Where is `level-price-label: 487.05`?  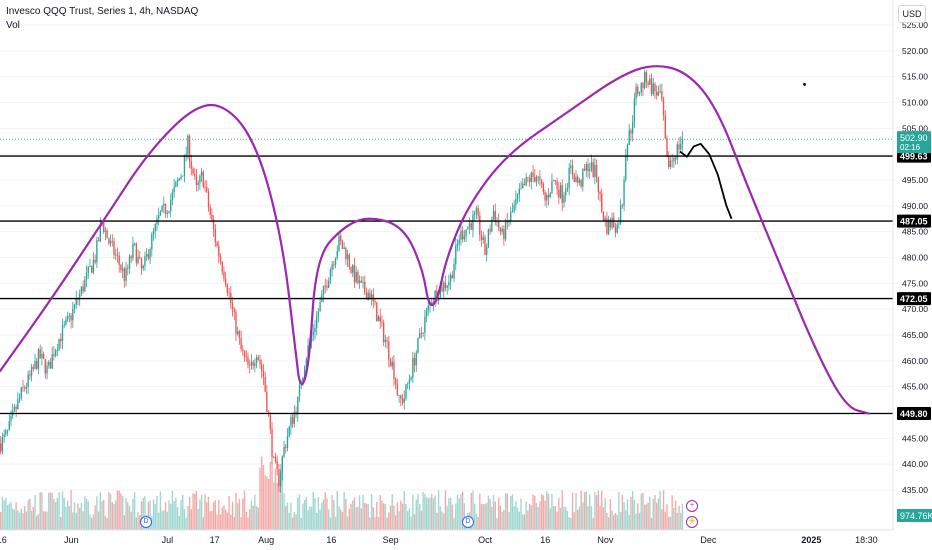 level-price-label: 487.05 is located at coordinates (914, 222).